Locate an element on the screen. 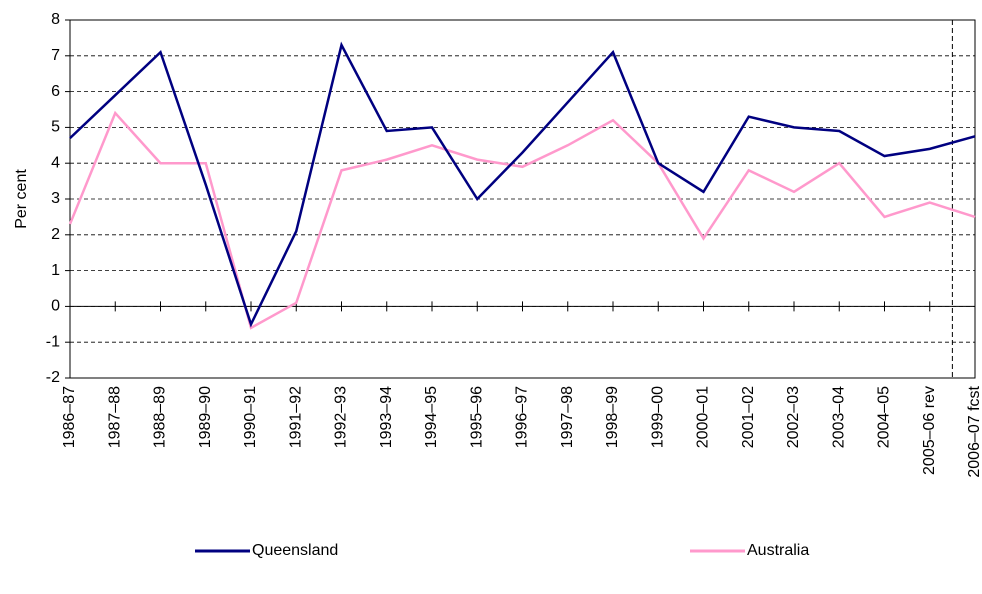 The image size is (982, 594). x-tick-label: 1994–95 is located at coordinates (431, 417).